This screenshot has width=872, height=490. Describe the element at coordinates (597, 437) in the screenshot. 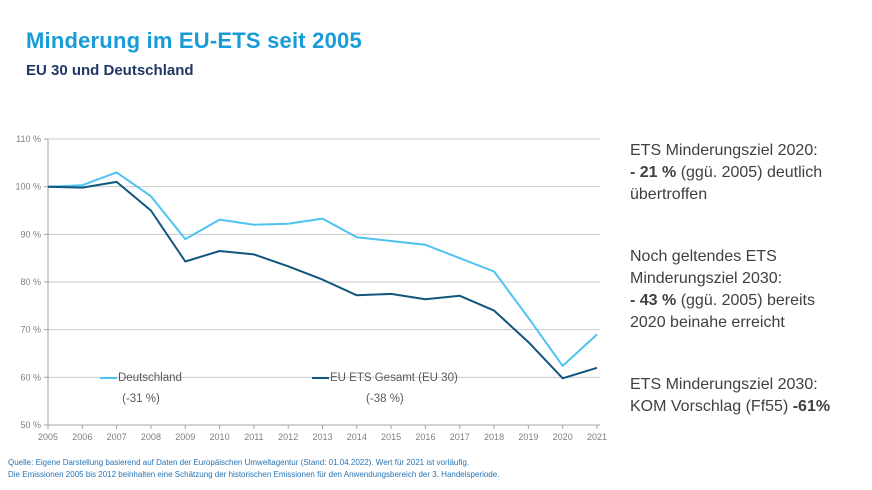

I see `x-axis-label: 2021` at that location.